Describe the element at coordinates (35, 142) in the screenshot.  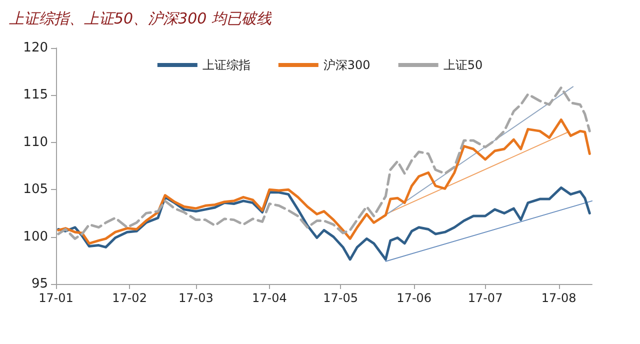
I see `y-tick-label: 110` at that location.